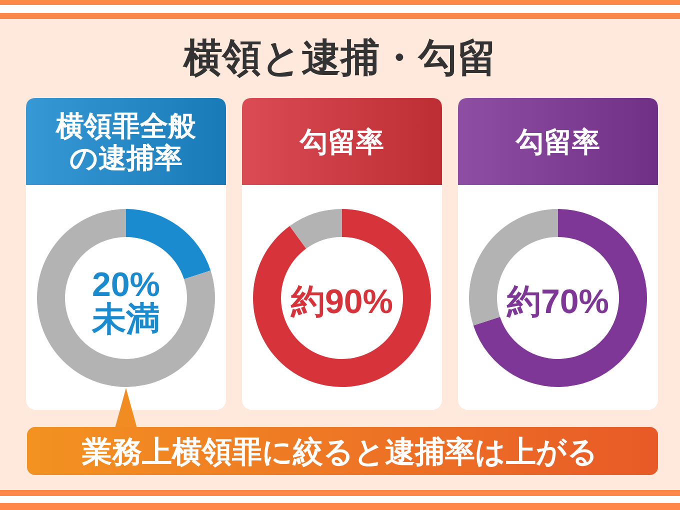 The height and width of the screenshot is (510, 680). Describe the element at coordinates (125, 302) in the screenshot. I see `text: 20%未満` at that location.